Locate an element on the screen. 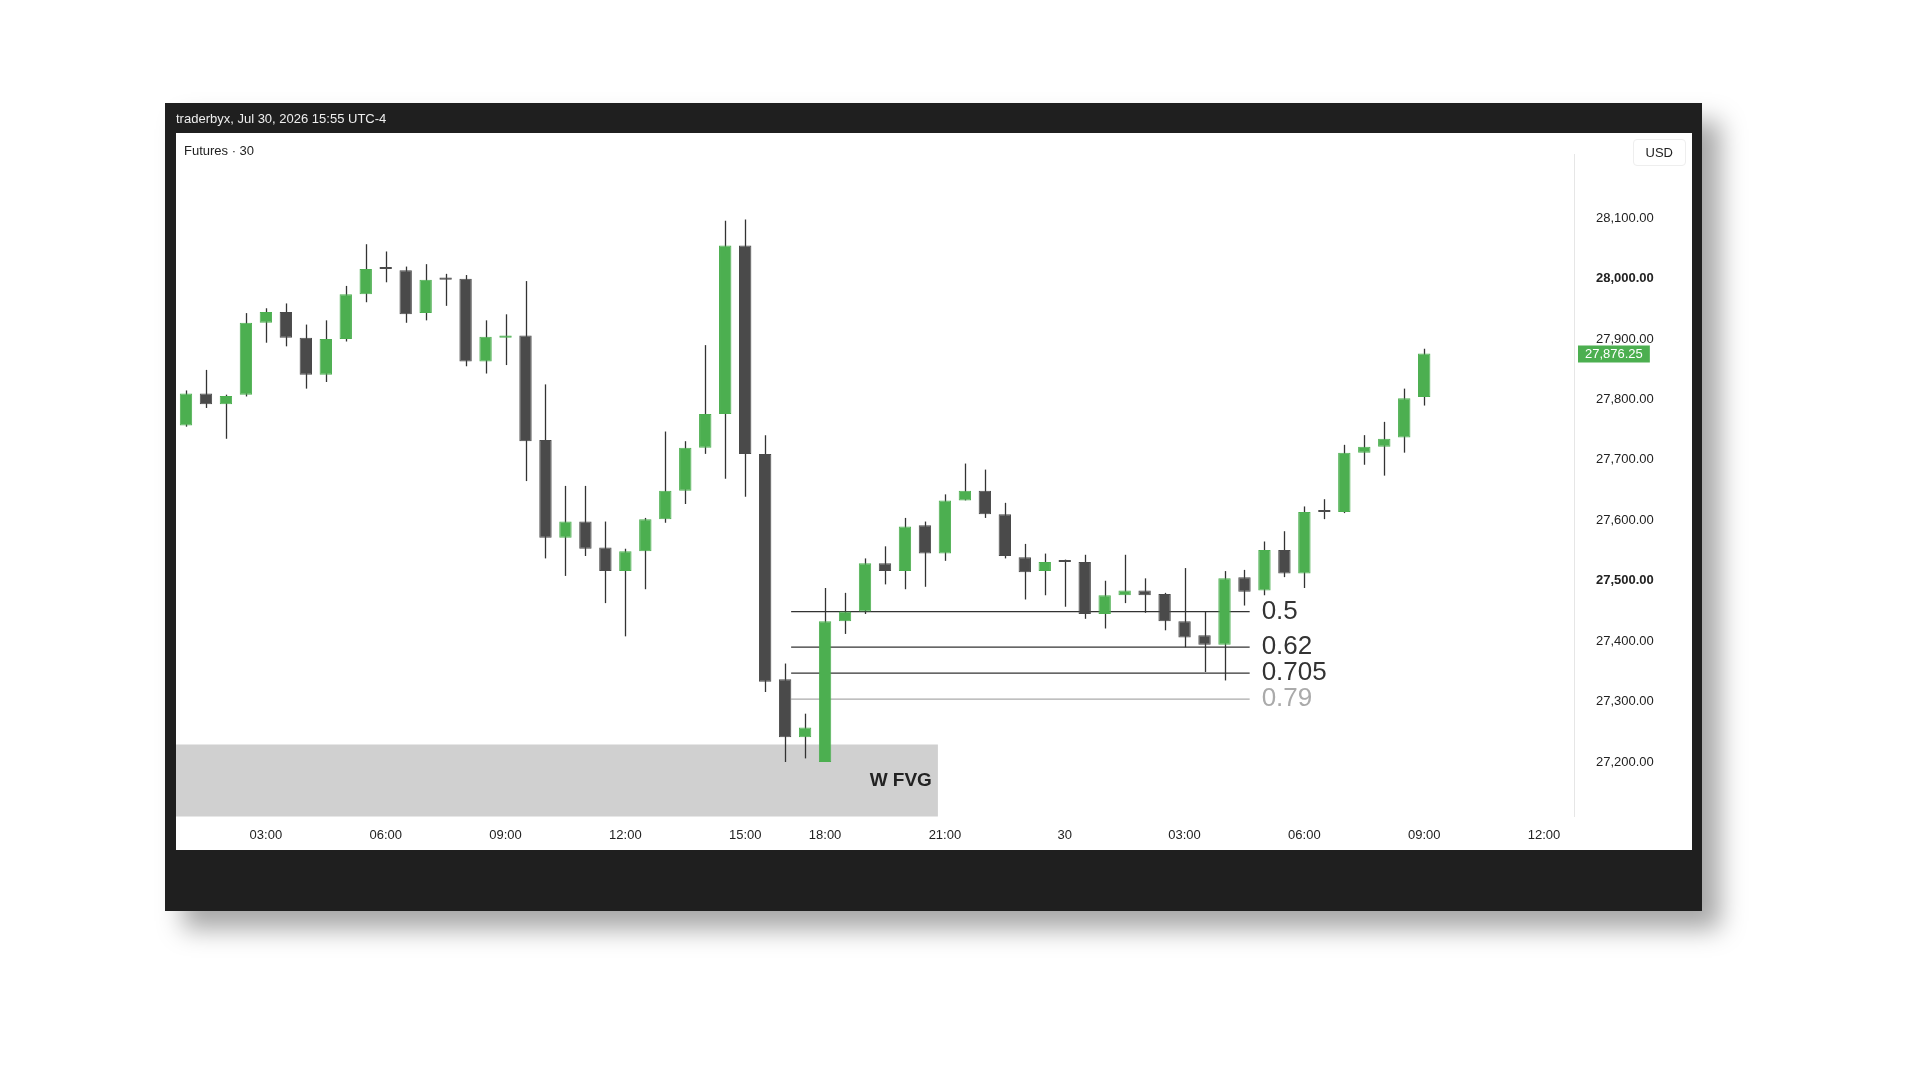 The width and height of the screenshot is (1920, 1080). x-tick-label: 30 is located at coordinates (1064, 834).